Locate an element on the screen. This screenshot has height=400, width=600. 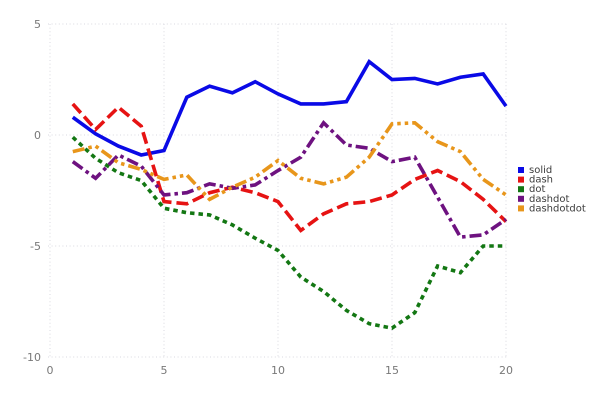
x-tick-label: 10 is located at coordinates (278, 370).